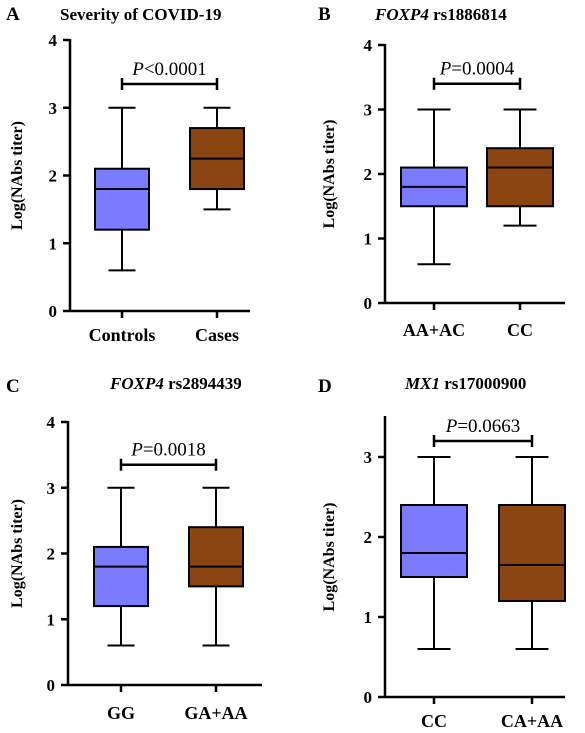  What do you see at coordinates (532, 721) in the screenshot?
I see `x-category-label: CA+AA` at bounding box center [532, 721].